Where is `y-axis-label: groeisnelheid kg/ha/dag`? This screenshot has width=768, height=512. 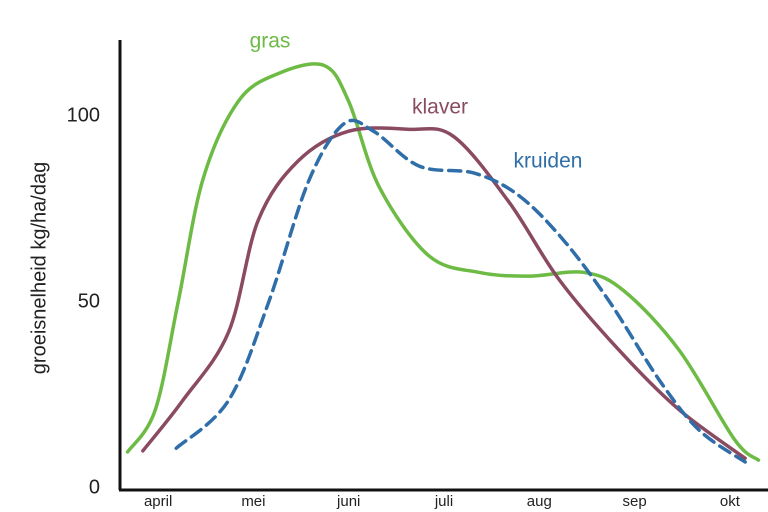 y-axis-label: groeisnelheid kg/ha/dag is located at coordinates (39, 268).